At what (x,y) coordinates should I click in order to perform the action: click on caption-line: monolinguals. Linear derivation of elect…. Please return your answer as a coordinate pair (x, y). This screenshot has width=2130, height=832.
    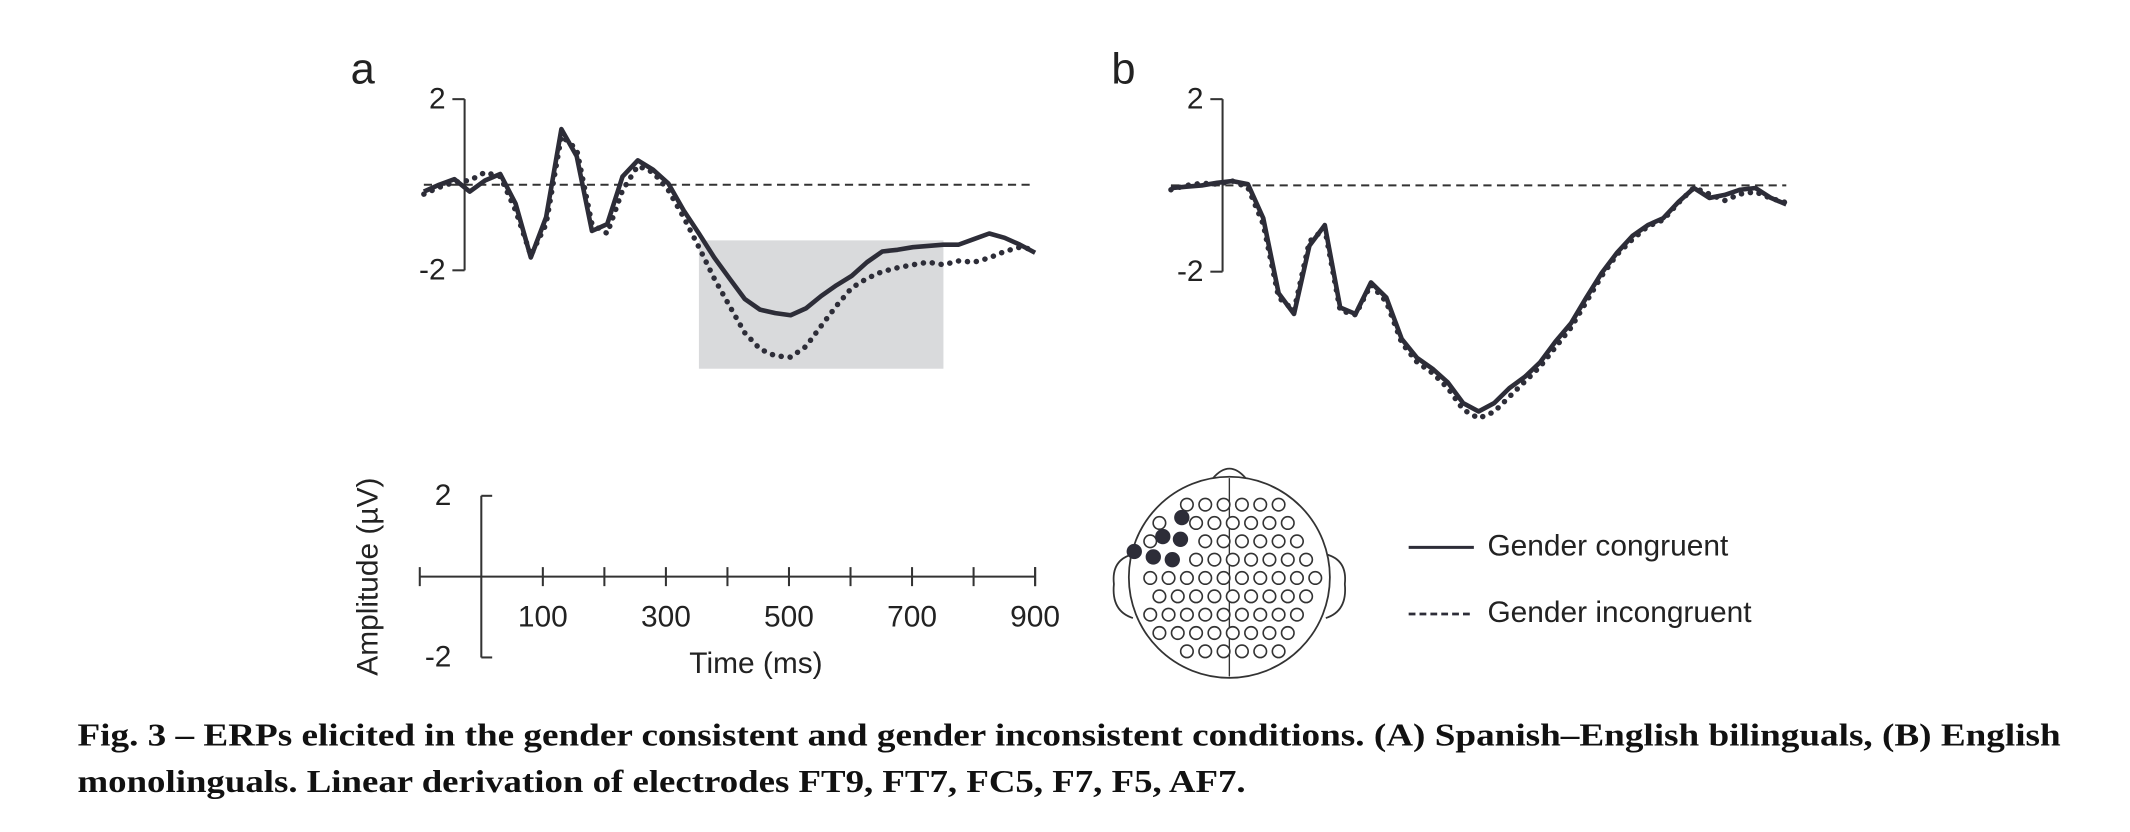
    Looking at the image, I should click on (661, 781).